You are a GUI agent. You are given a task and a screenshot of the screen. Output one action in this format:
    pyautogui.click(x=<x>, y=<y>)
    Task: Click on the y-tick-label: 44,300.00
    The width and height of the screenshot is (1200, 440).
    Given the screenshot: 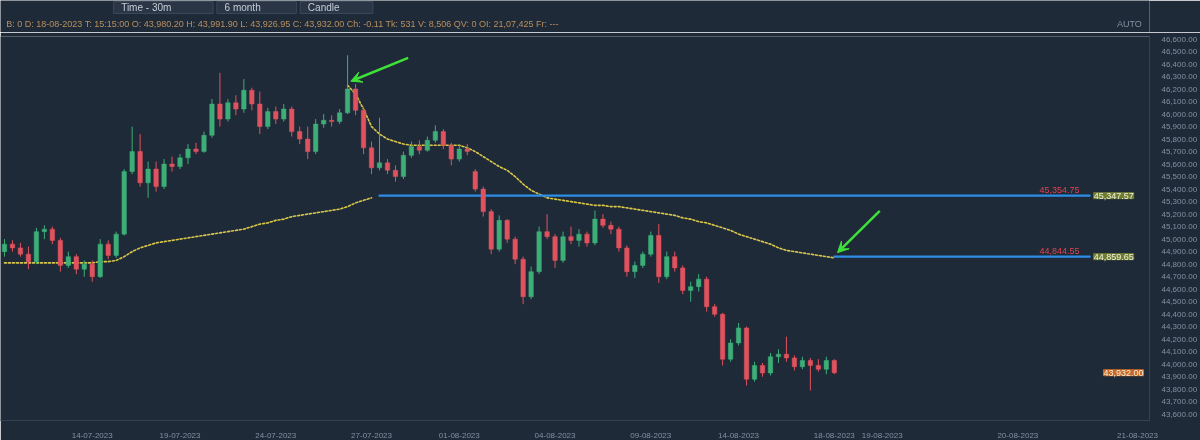 What is the action you would take?
    pyautogui.click(x=1179, y=327)
    